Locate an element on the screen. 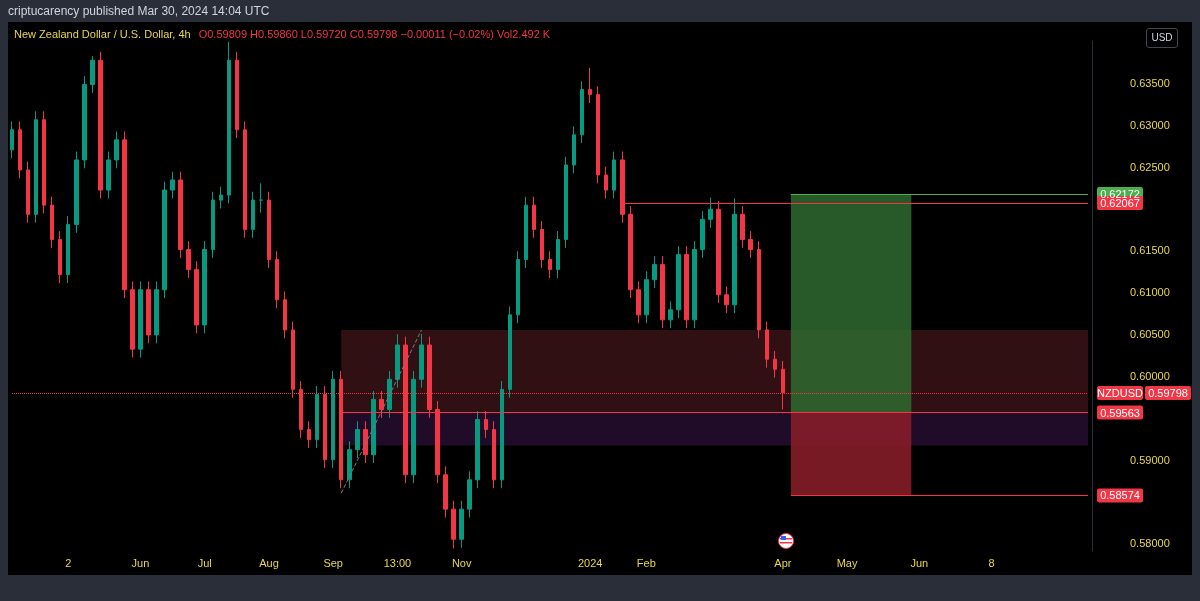 The height and width of the screenshot is (601, 1200). x-tick-label: Apr is located at coordinates (783, 562).